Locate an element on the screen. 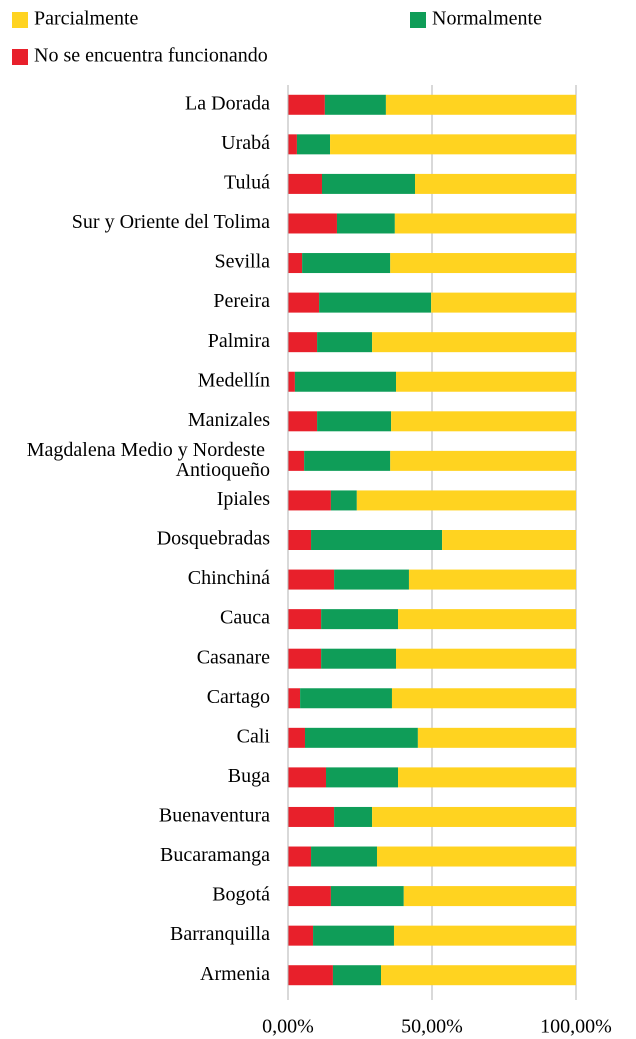 The height and width of the screenshot is (1039, 636). y-tick-label: Bogotá is located at coordinates (241, 895).